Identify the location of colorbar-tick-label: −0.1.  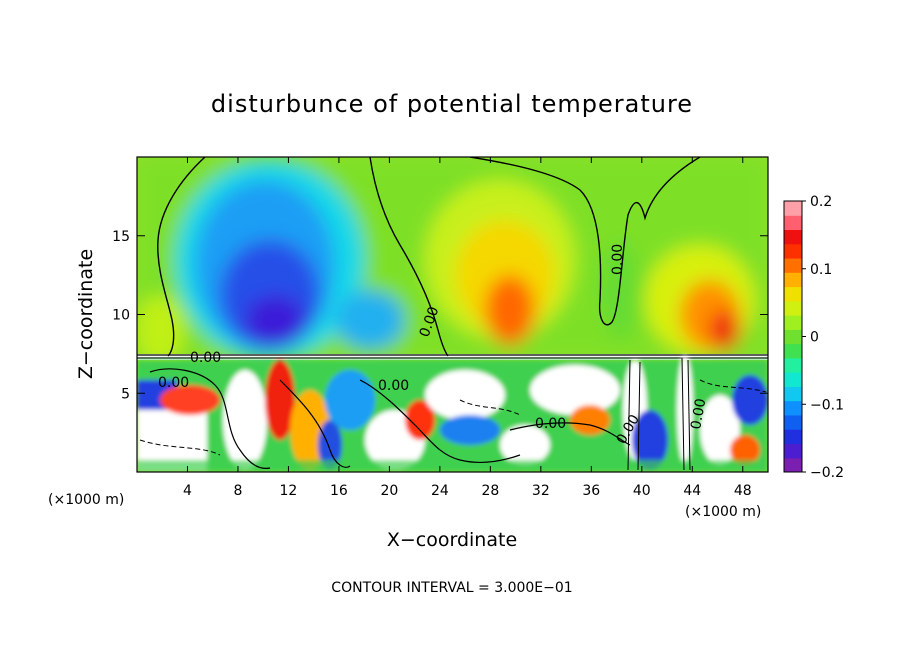
(827, 405).